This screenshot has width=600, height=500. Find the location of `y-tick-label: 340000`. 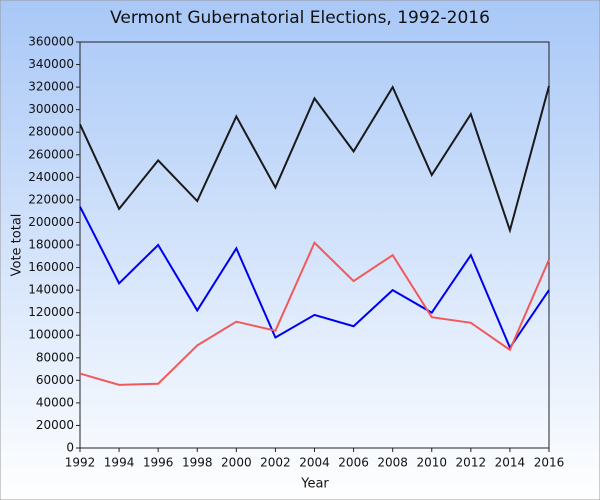

y-tick-label: 340000 is located at coordinates (51, 64).